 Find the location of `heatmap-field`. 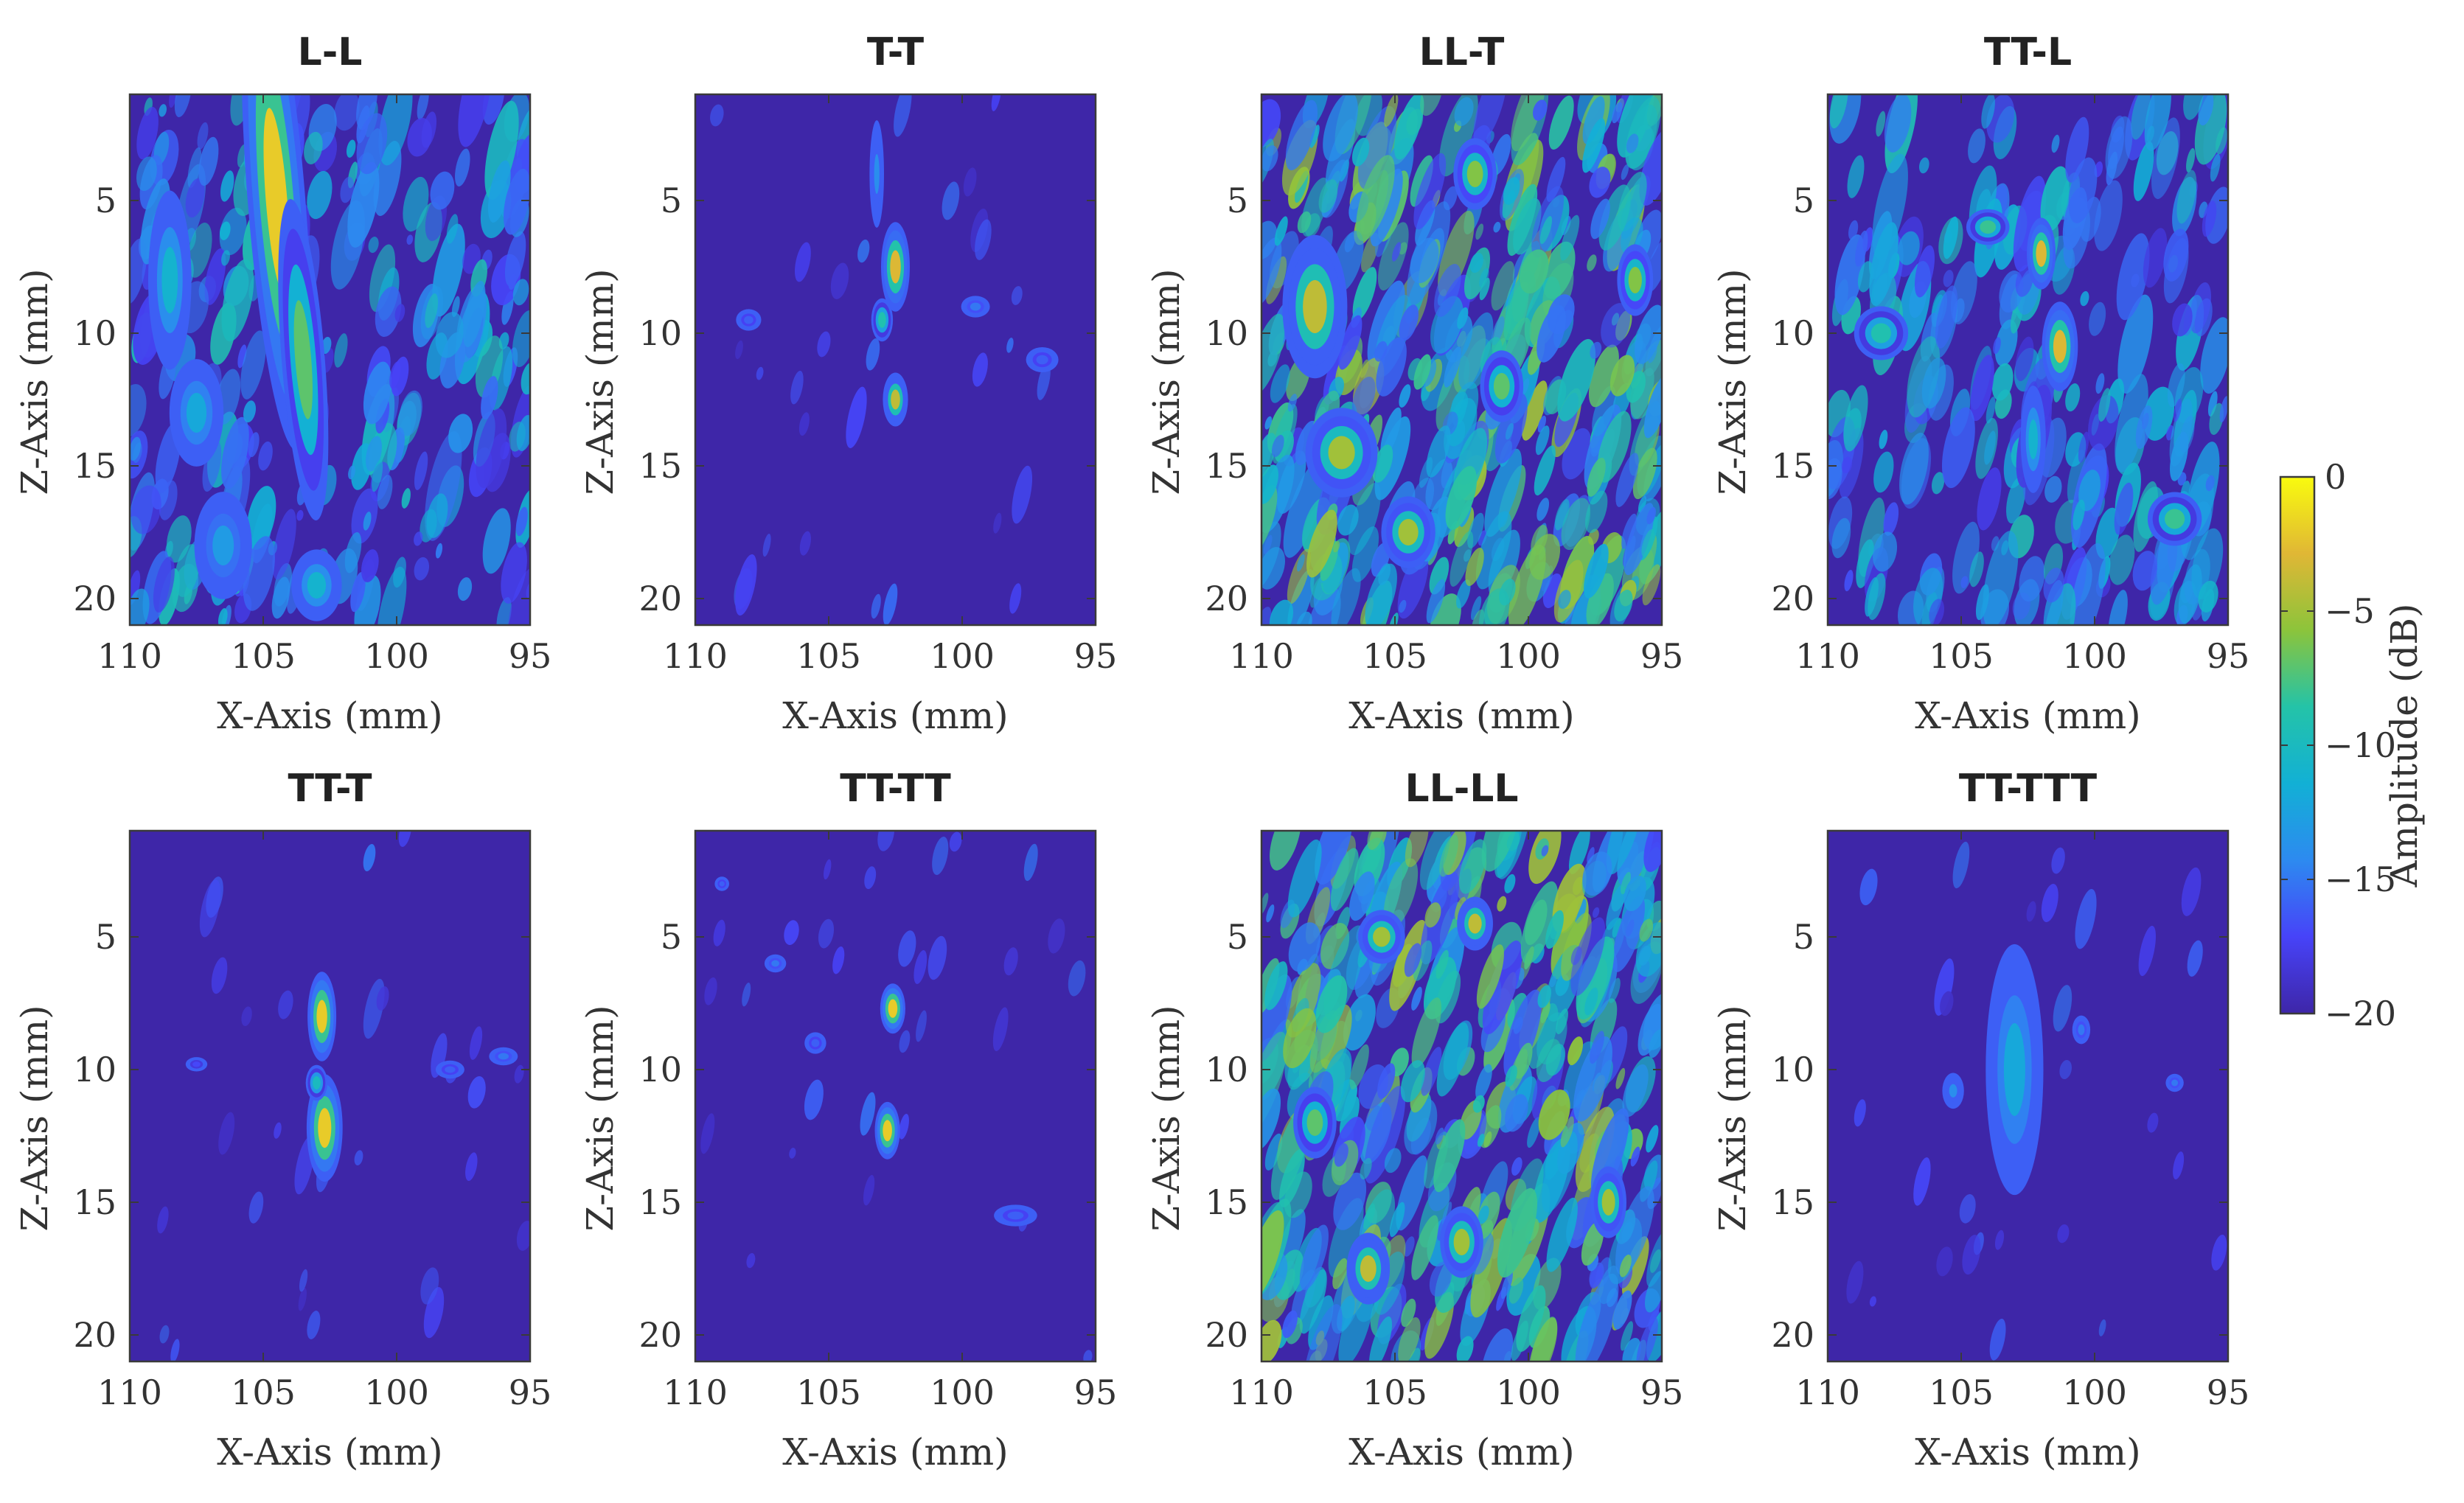

heatmap-field is located at coordinates (884, 359).